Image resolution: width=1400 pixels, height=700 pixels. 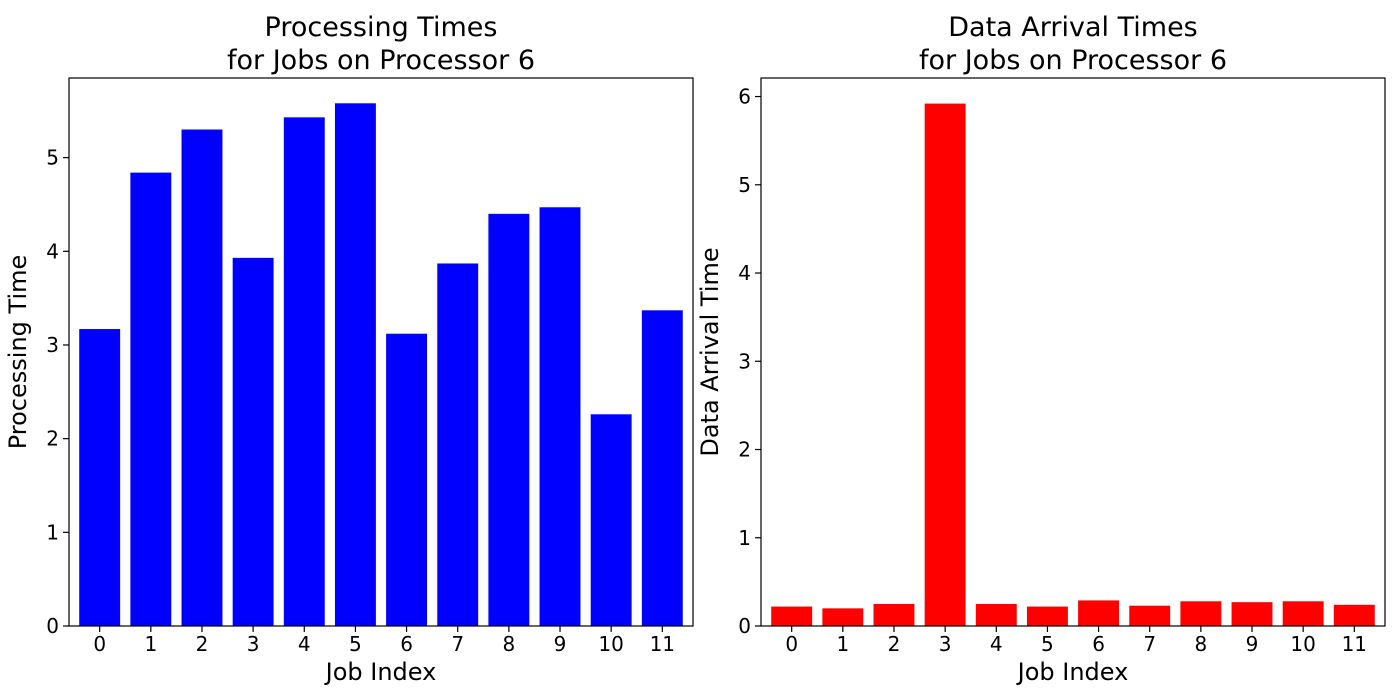 What do you see at coordinates (710, 351) in the screenshot?
I see `y-axis-label: Data Arrival Time` at bounding box center [710, 351].